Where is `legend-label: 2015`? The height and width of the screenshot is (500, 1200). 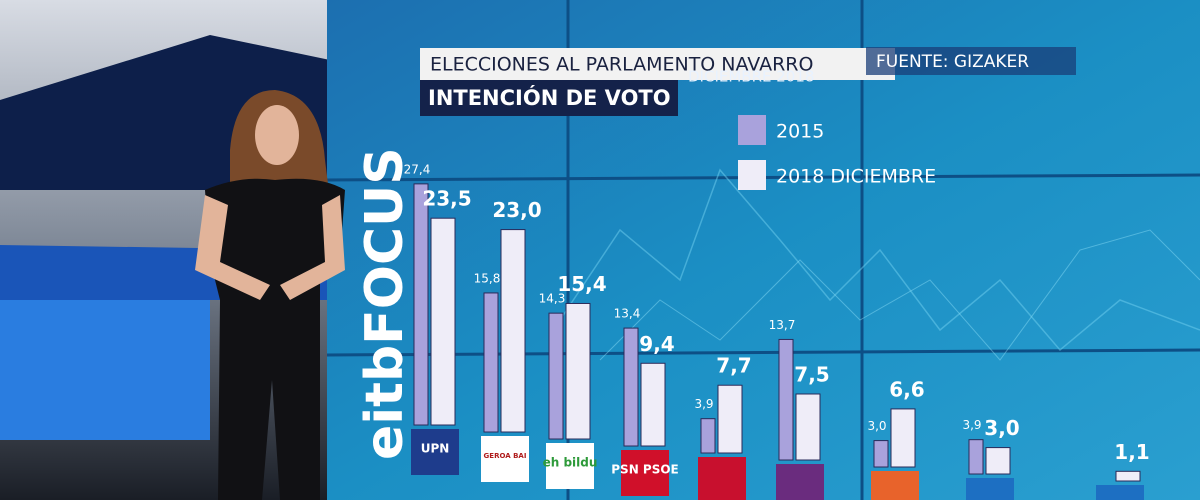 legend-label: 2015 is located at coordinates (800, 132).